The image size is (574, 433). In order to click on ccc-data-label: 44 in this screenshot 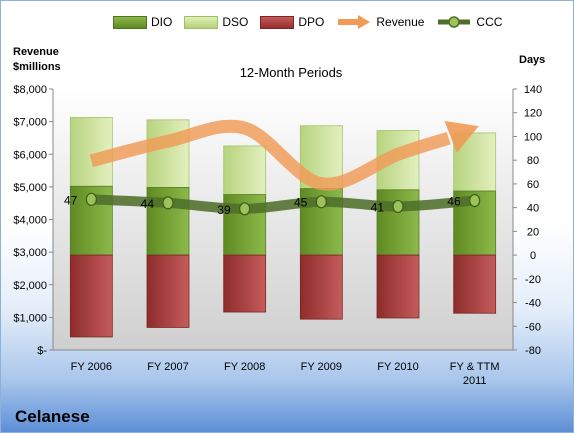, I will do `click(148, 204)`.